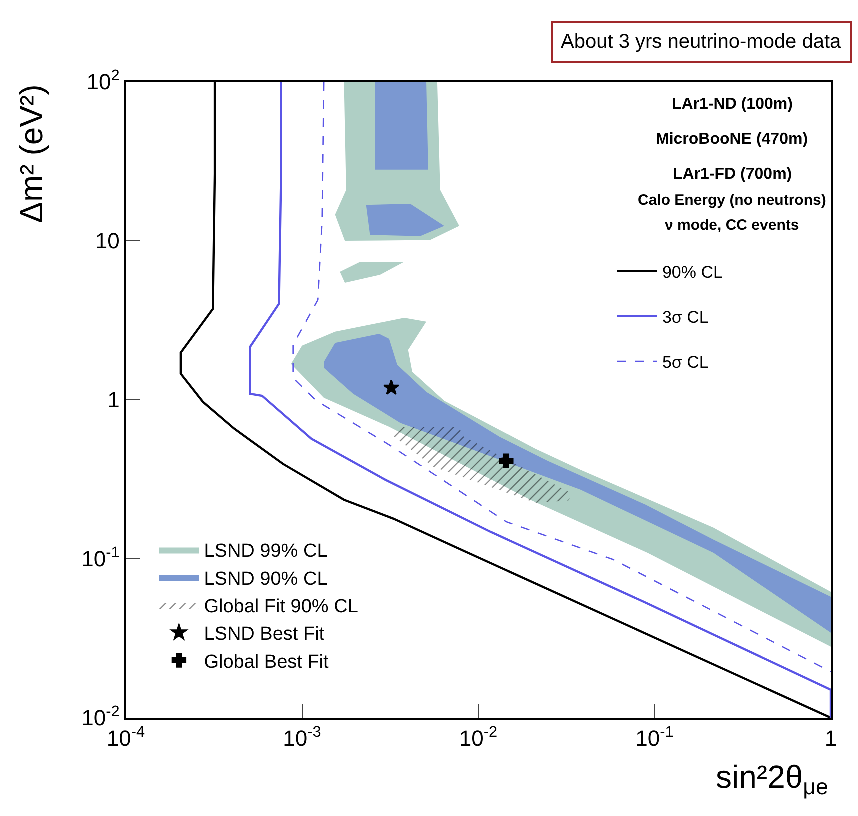 The image size is (858, 816). I want to click on y-tick-label: 10$^{-1}$, so click(101, 558).